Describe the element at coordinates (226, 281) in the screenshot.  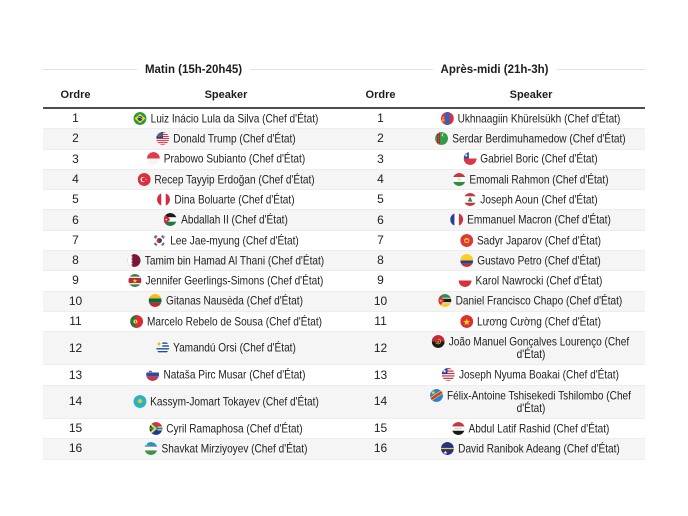
I see `speaker-inner: Jennifer Geerlings-Simons (Chef d'État)` at that location.